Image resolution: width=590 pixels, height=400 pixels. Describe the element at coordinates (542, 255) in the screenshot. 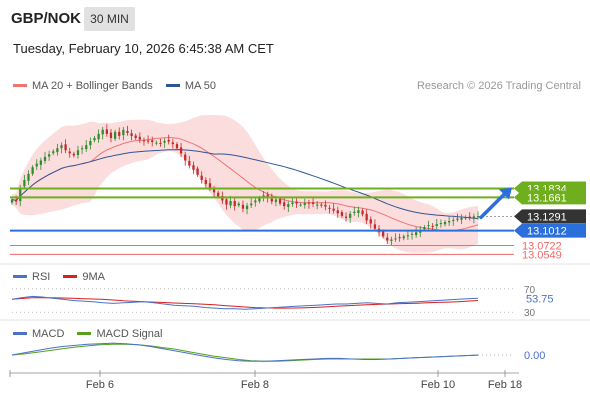

I see `level-label-support: 13.0549` at that location.